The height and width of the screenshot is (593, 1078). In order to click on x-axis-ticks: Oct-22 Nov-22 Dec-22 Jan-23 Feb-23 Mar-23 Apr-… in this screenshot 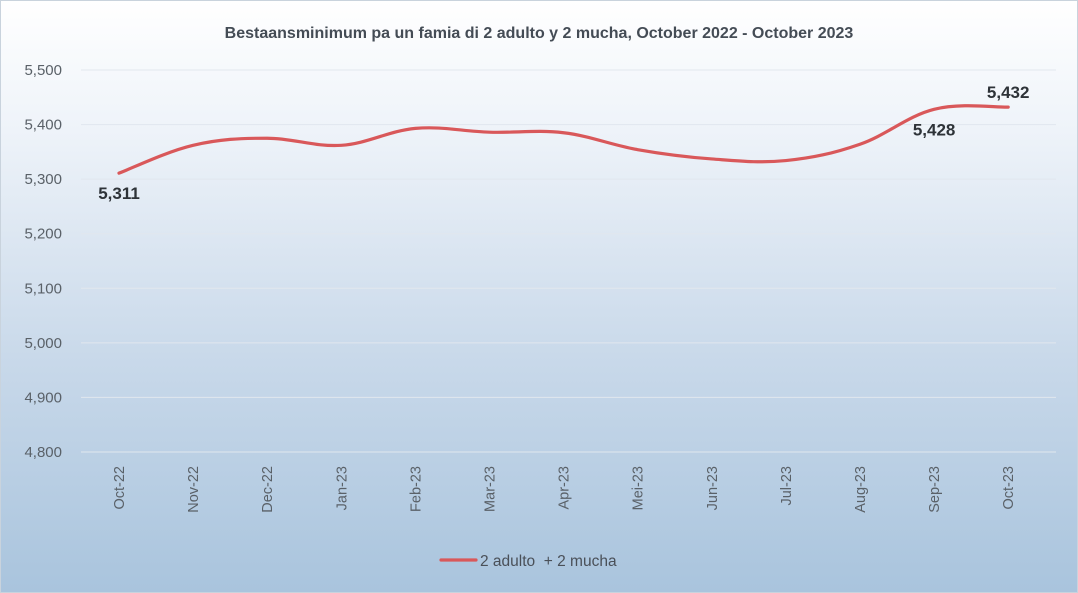, I will do `click(564, 489)`.